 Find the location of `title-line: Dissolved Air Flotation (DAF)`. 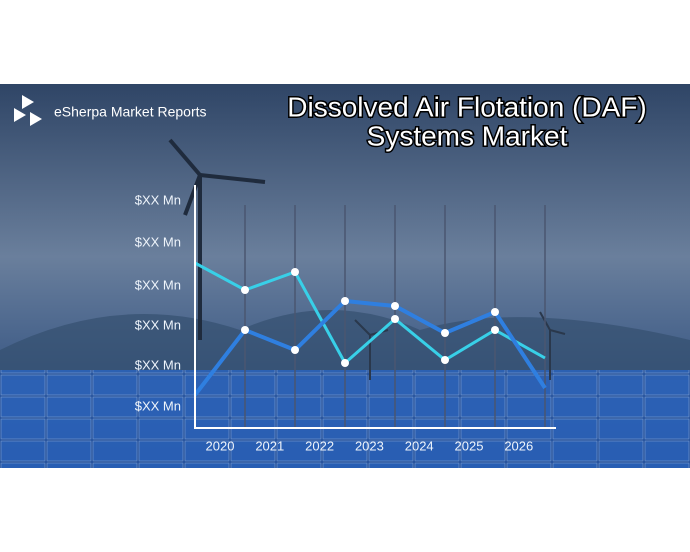

title-line: Dissolved Air Flotation (DAF) is located at coordinates (466, 106).